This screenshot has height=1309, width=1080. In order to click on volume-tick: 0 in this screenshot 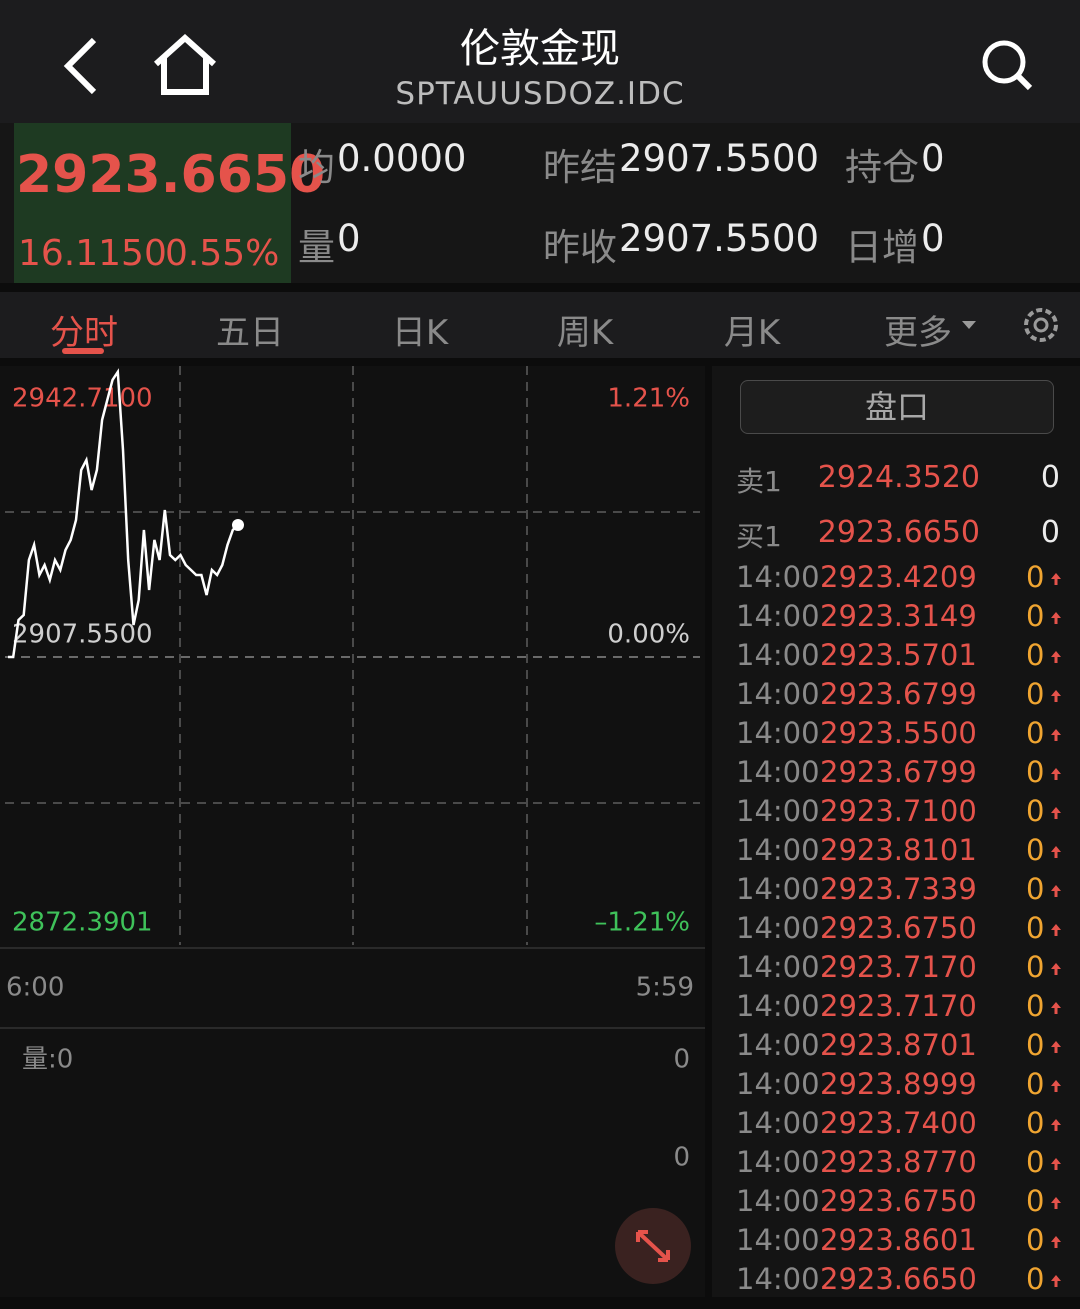, I will do `click(681, 1158)`.